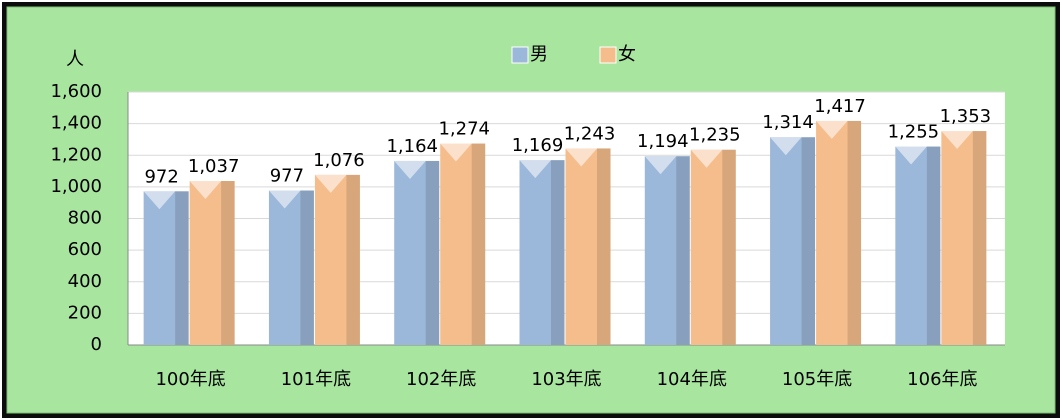  What do you see at coordinates (76, 186) in the screenshot?
I see `y-tick-label: 1,000` at bounding box center [76, 186].